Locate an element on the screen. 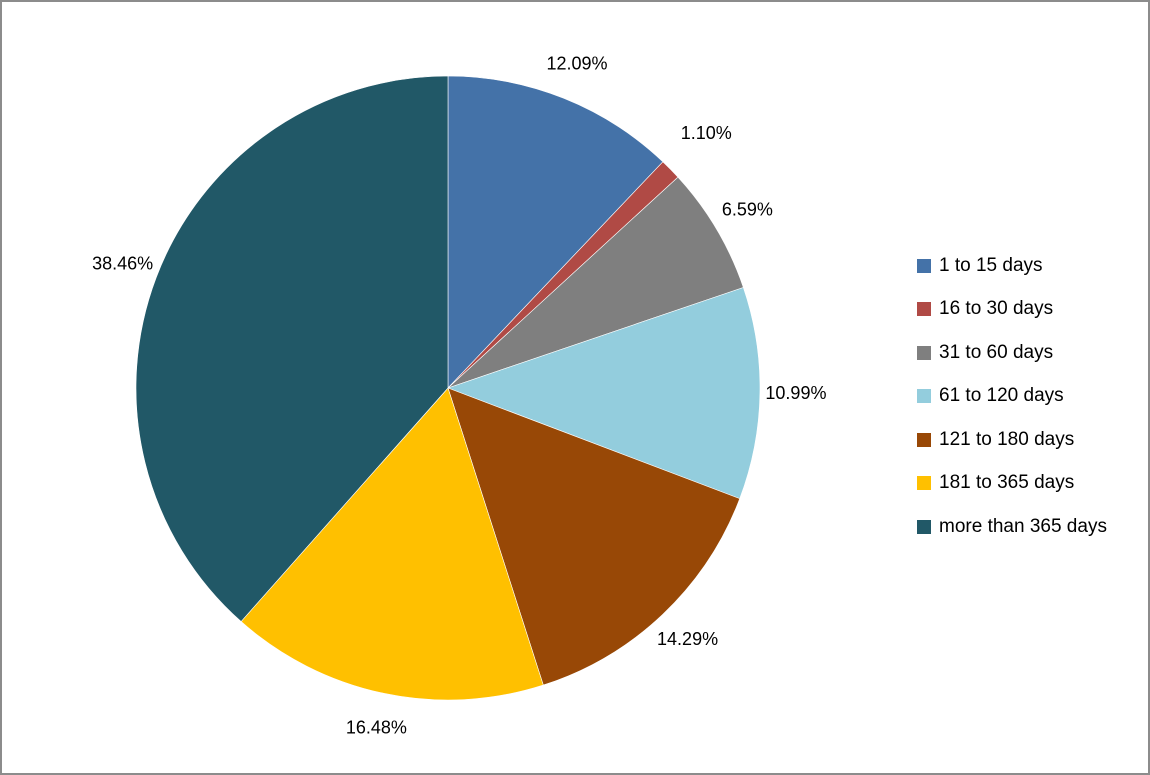 This screenshot has width=1150, height=775. legend-item-121-to-180-days: 121 to 180 days is located at coordinates (1031, 440).